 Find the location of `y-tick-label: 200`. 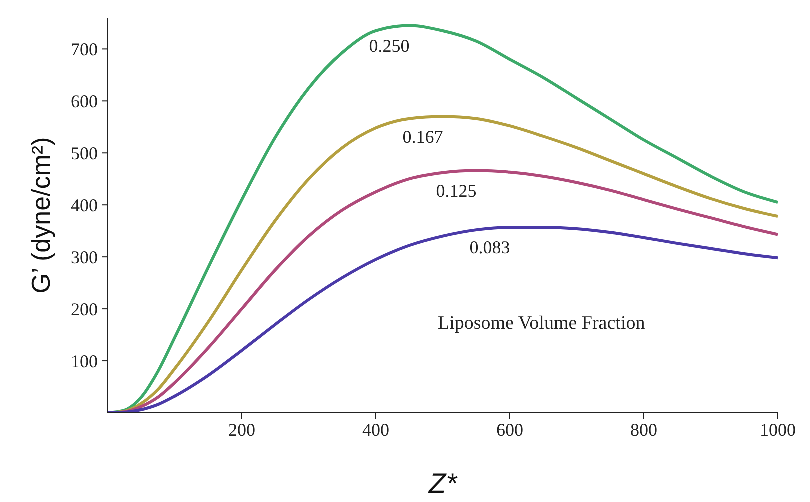

y-tick-label: 200 is located at coordinates (84, 309).